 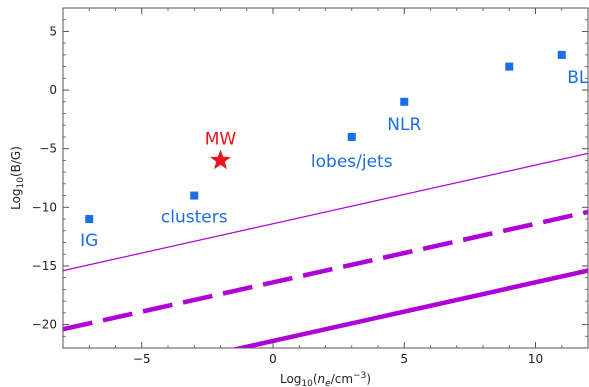 What do you see at coordinates (307, 383) in the screenshot?
I see `x-axis-label-sub: 10` at bounding box center [307, 383].